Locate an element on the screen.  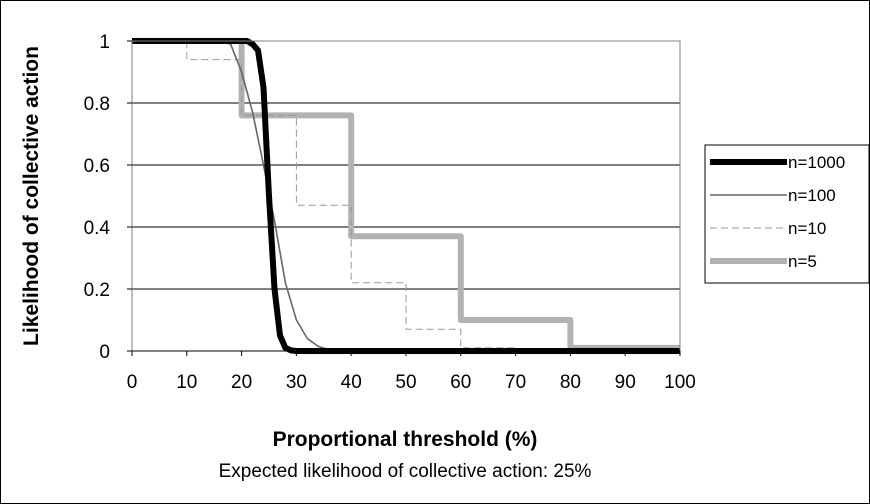
x-tick-label: 0 is located at coordinates (132, 382).